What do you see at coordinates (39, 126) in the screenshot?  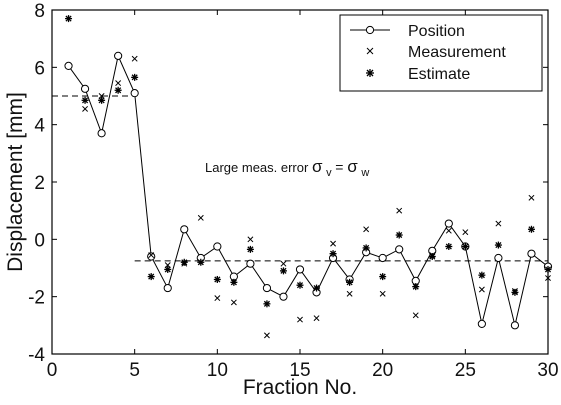 I see `y-tick-label: 4` at bounding box center [39, 126].